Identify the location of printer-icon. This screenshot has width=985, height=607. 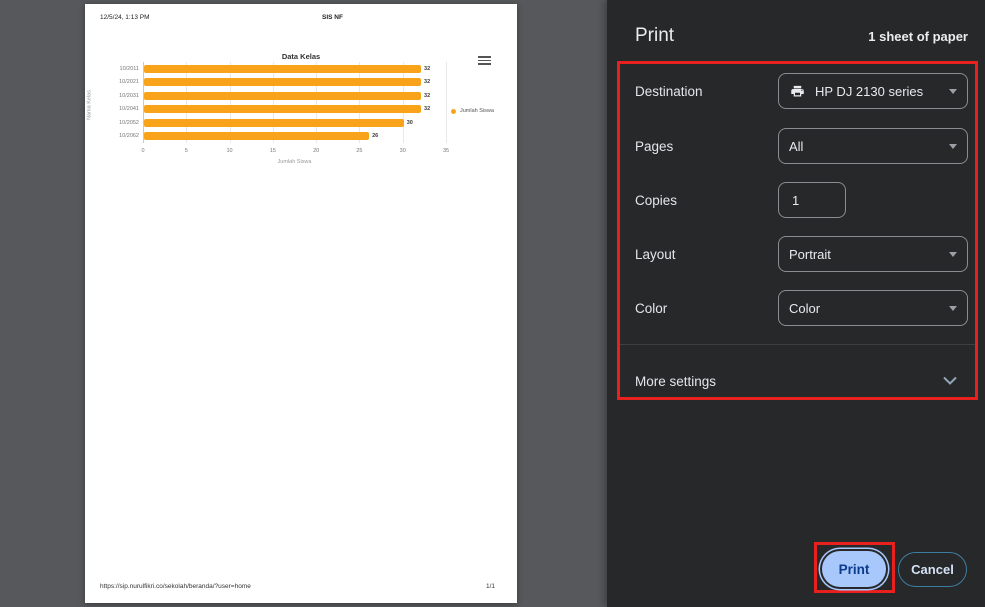
(797, 91).